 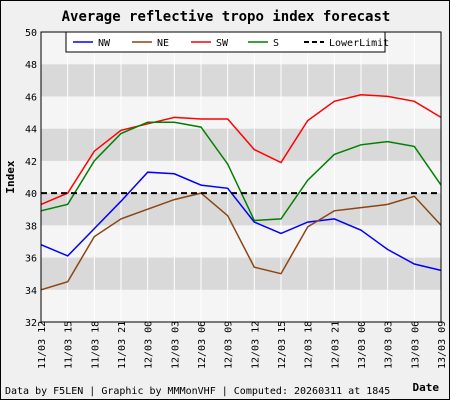 I want to click on x-tick-label: 12/03 15, so click(x=282, y=345).